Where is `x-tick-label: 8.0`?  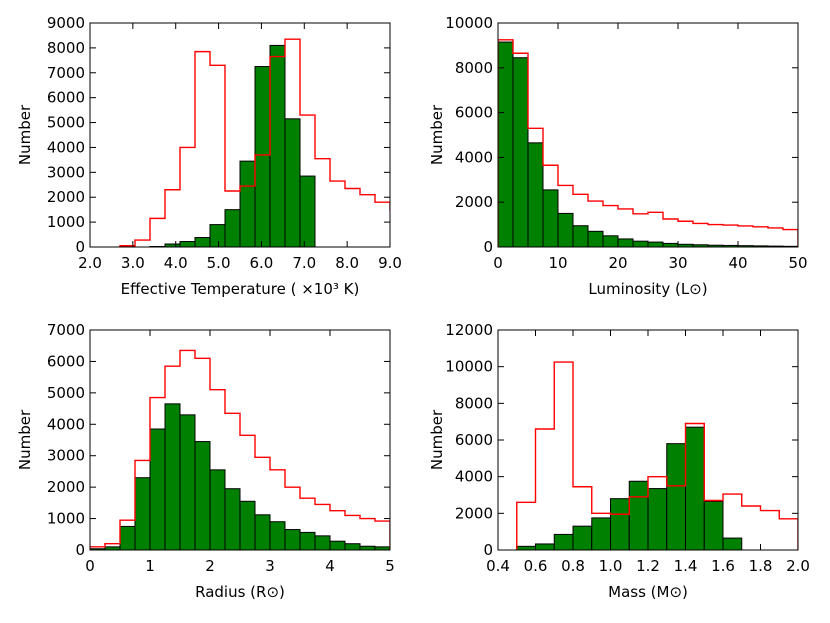 x-tick-label: 8.0 is located at coordinates (347, 263).